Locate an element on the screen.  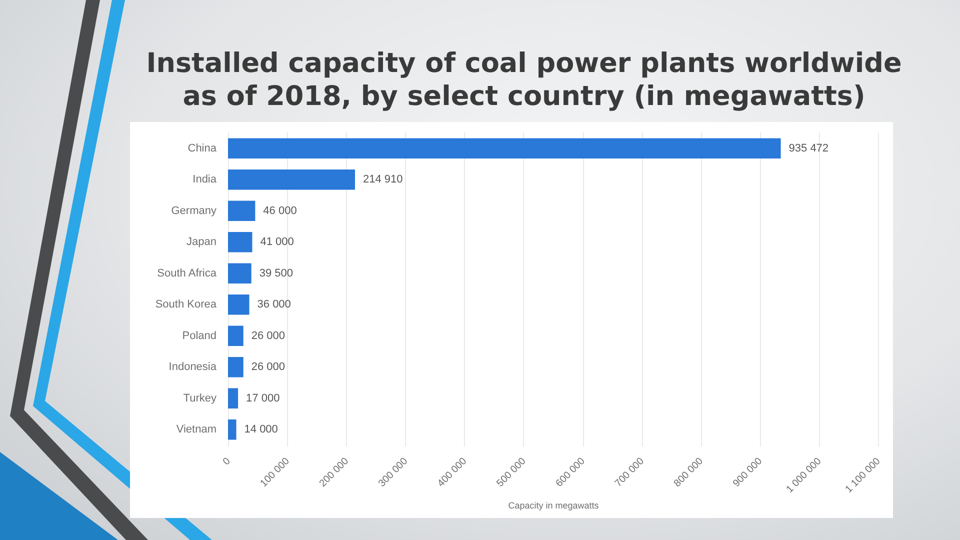
y-tick-label: South Korea is located at coordinates (186, 304).